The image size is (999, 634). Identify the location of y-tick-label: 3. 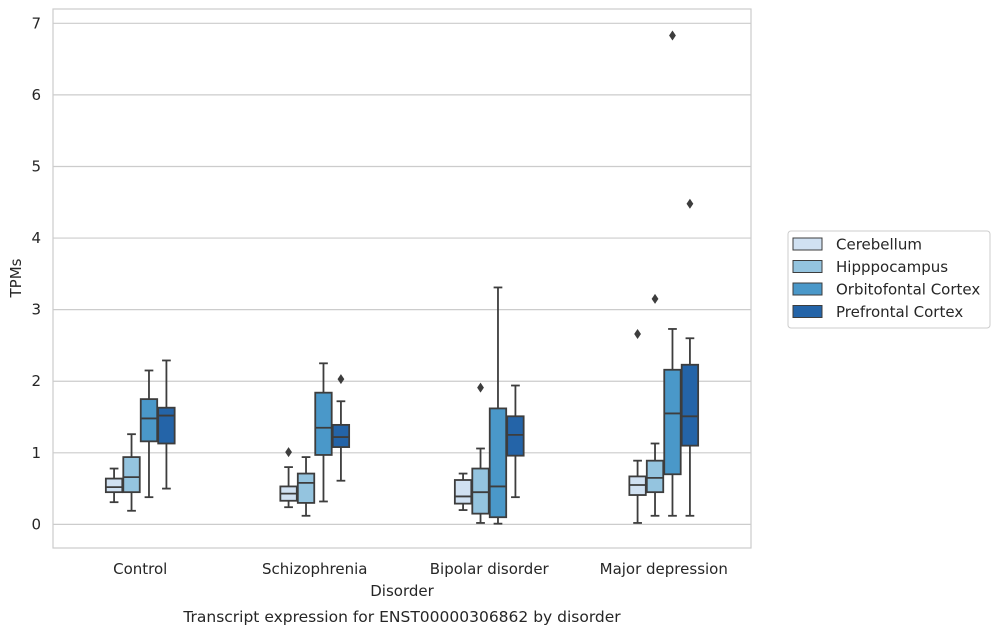
(36, 310).